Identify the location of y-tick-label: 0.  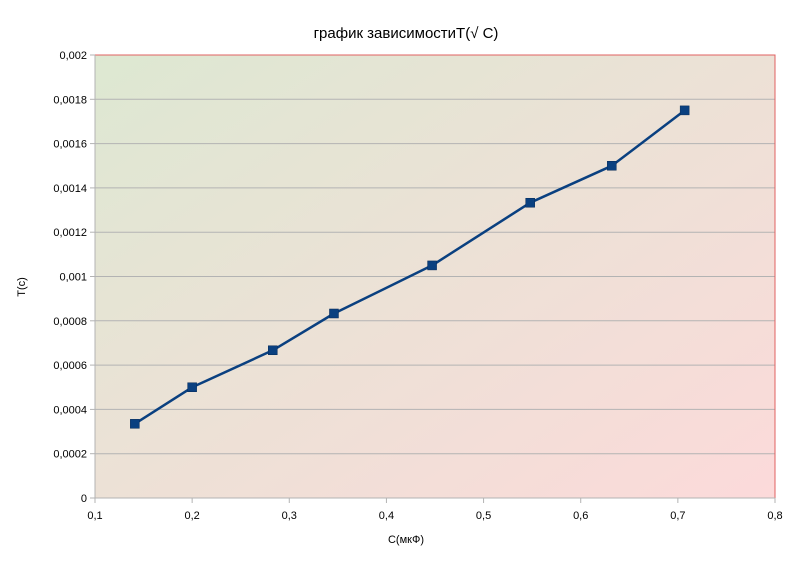
(84, 499).